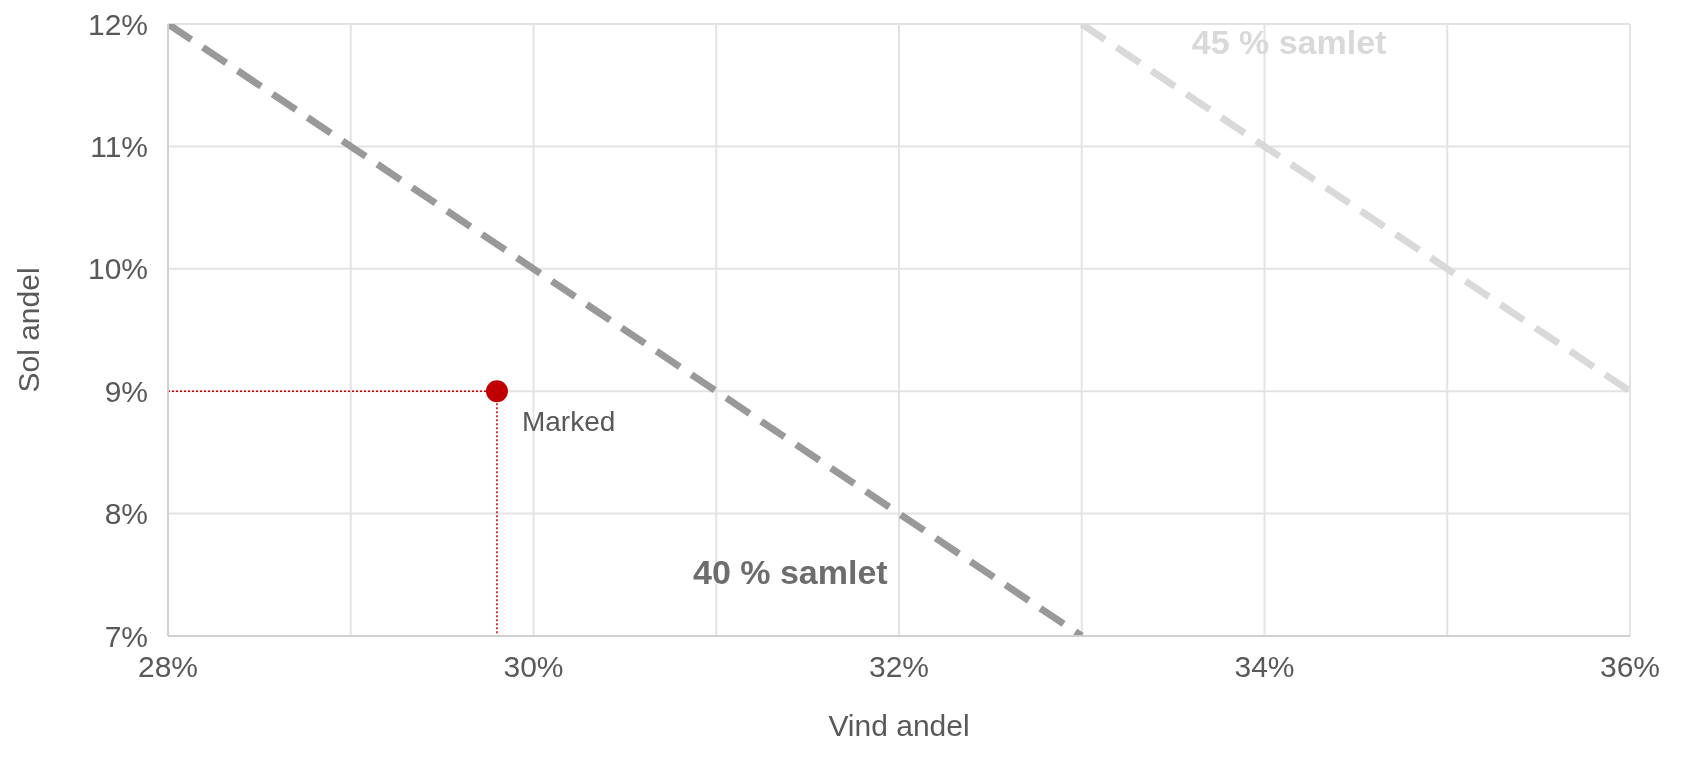 The width and height of the screenshot is (1683, 764). Describe the element at coordinates (117, 269) in the screenshot. I see `y-tick-label: 10%` at that location.